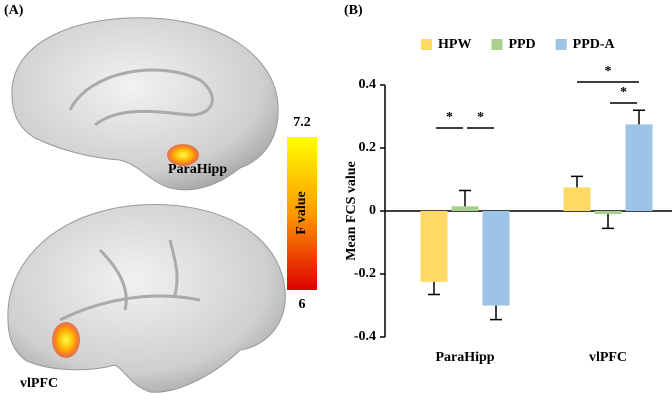 The image size is (672, 404). I want to click on y-tick-label: 0.2, so click(368, 147).